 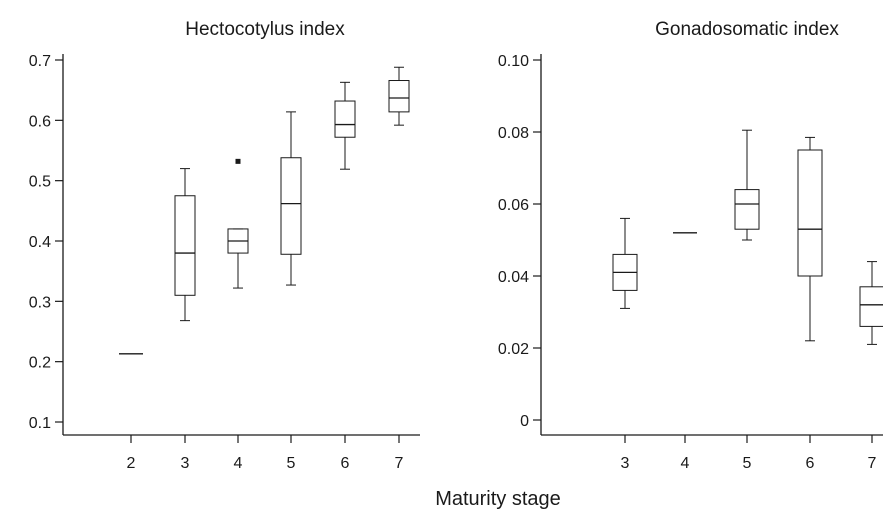 I want to click on y-tick-label: 0.1, so click(x=40, y=423).